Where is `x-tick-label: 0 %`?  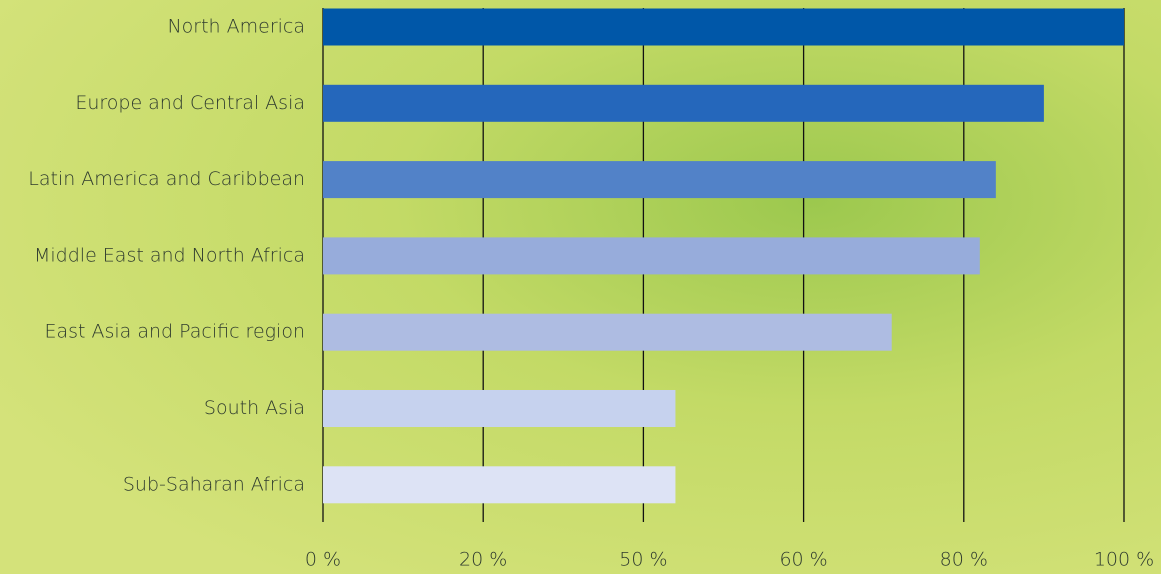
x-tick-label: 0 % is located at coordinates (323, 560).